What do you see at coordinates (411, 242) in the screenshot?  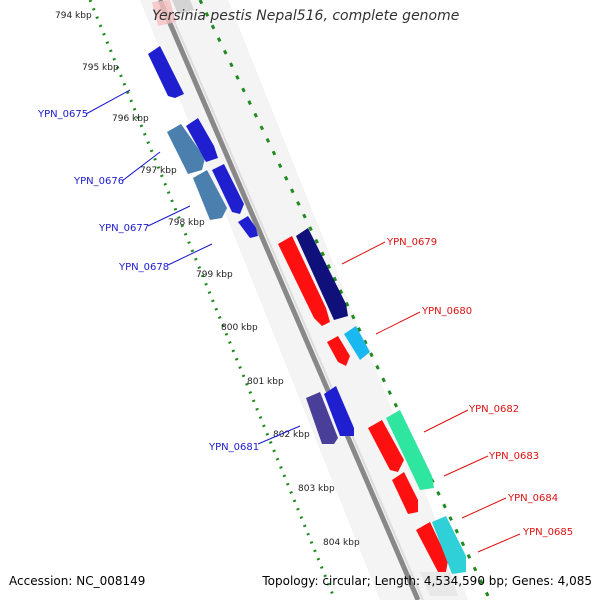 I see `gene-label-ypn-0679: YPN_0679` at bounding box center [411, 242].